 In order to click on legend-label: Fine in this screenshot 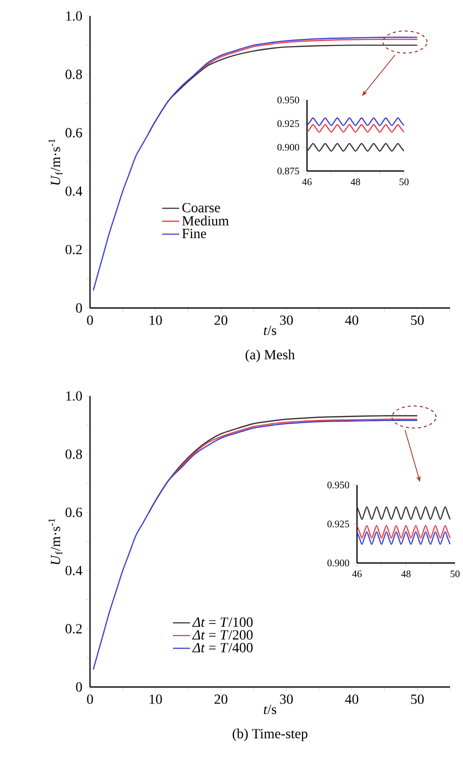, I will do `click(194, 233)`.